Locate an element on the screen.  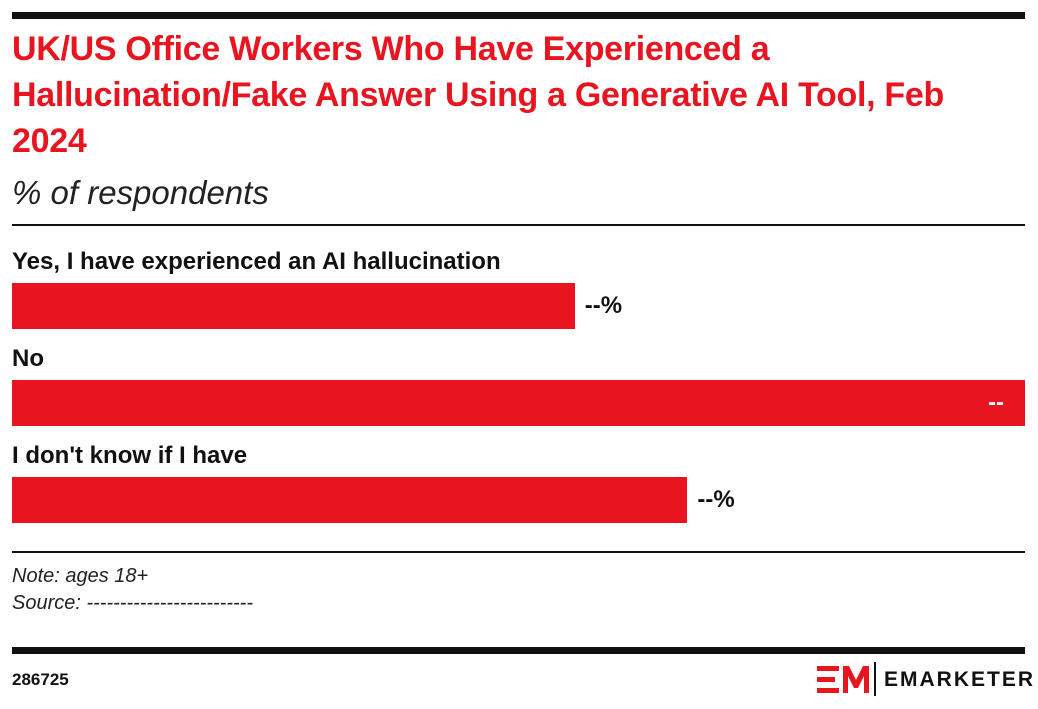
note: Note: ages 18+ is located at coordinates (80, 576).